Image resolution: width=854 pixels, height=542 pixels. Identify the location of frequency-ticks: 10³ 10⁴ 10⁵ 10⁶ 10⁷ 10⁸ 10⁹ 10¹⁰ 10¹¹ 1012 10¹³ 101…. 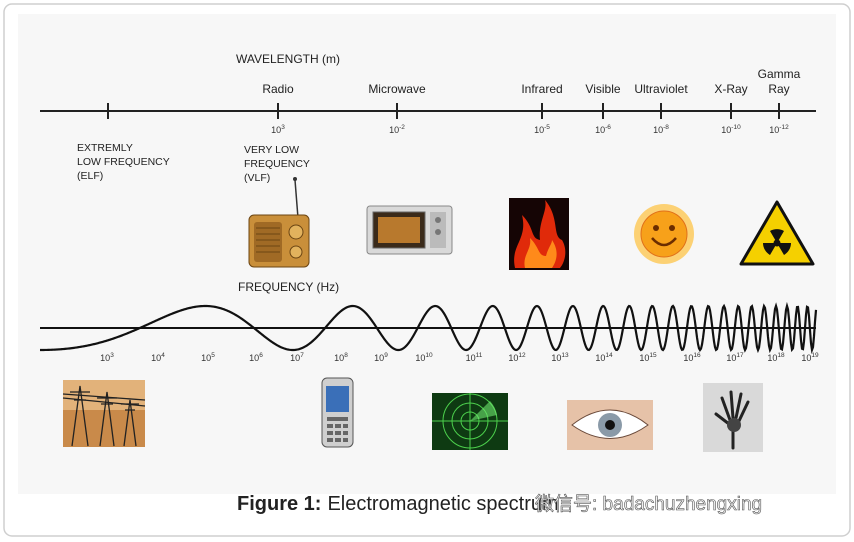
(459, 357).